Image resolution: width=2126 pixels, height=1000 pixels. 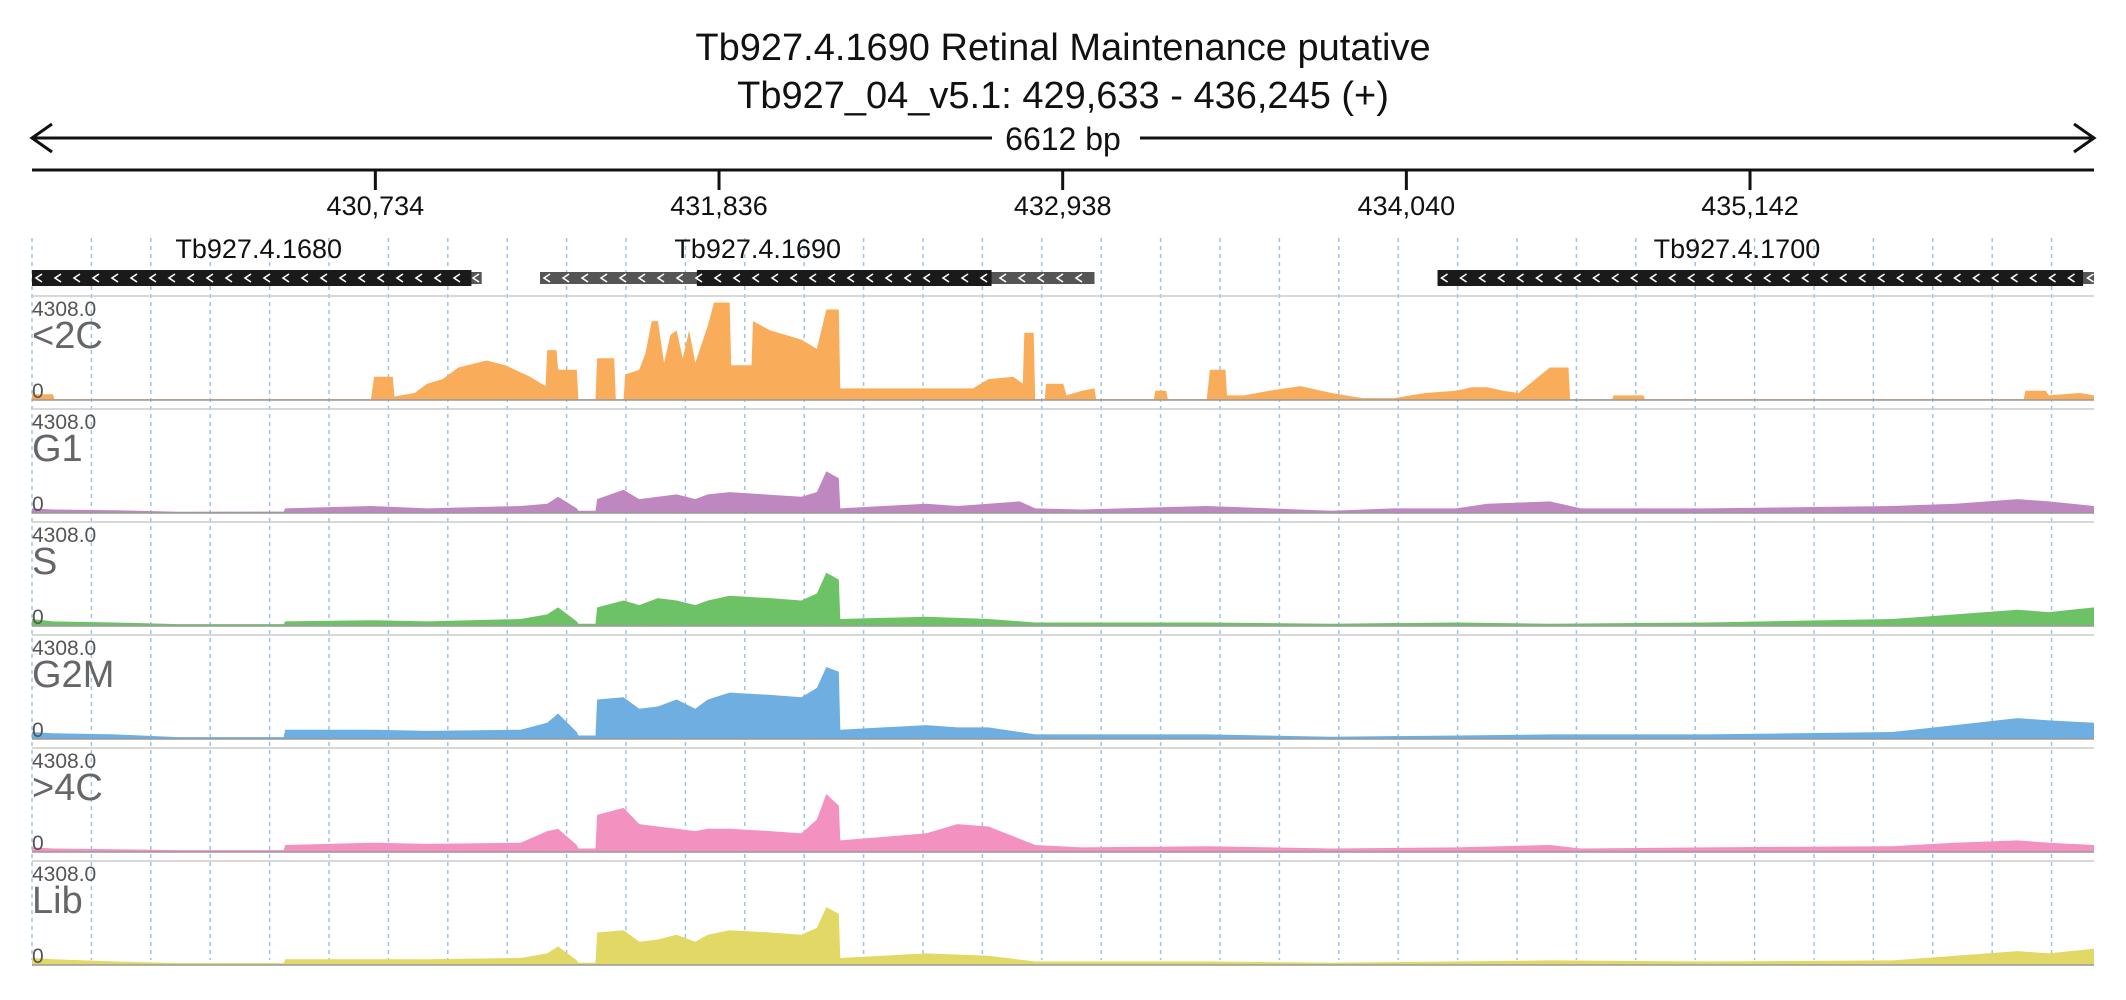 What do you see at coordinates (1063, 206) in the screenshot?
I see `x-tick-label: 432,938` at bounding box center [1063, 206].